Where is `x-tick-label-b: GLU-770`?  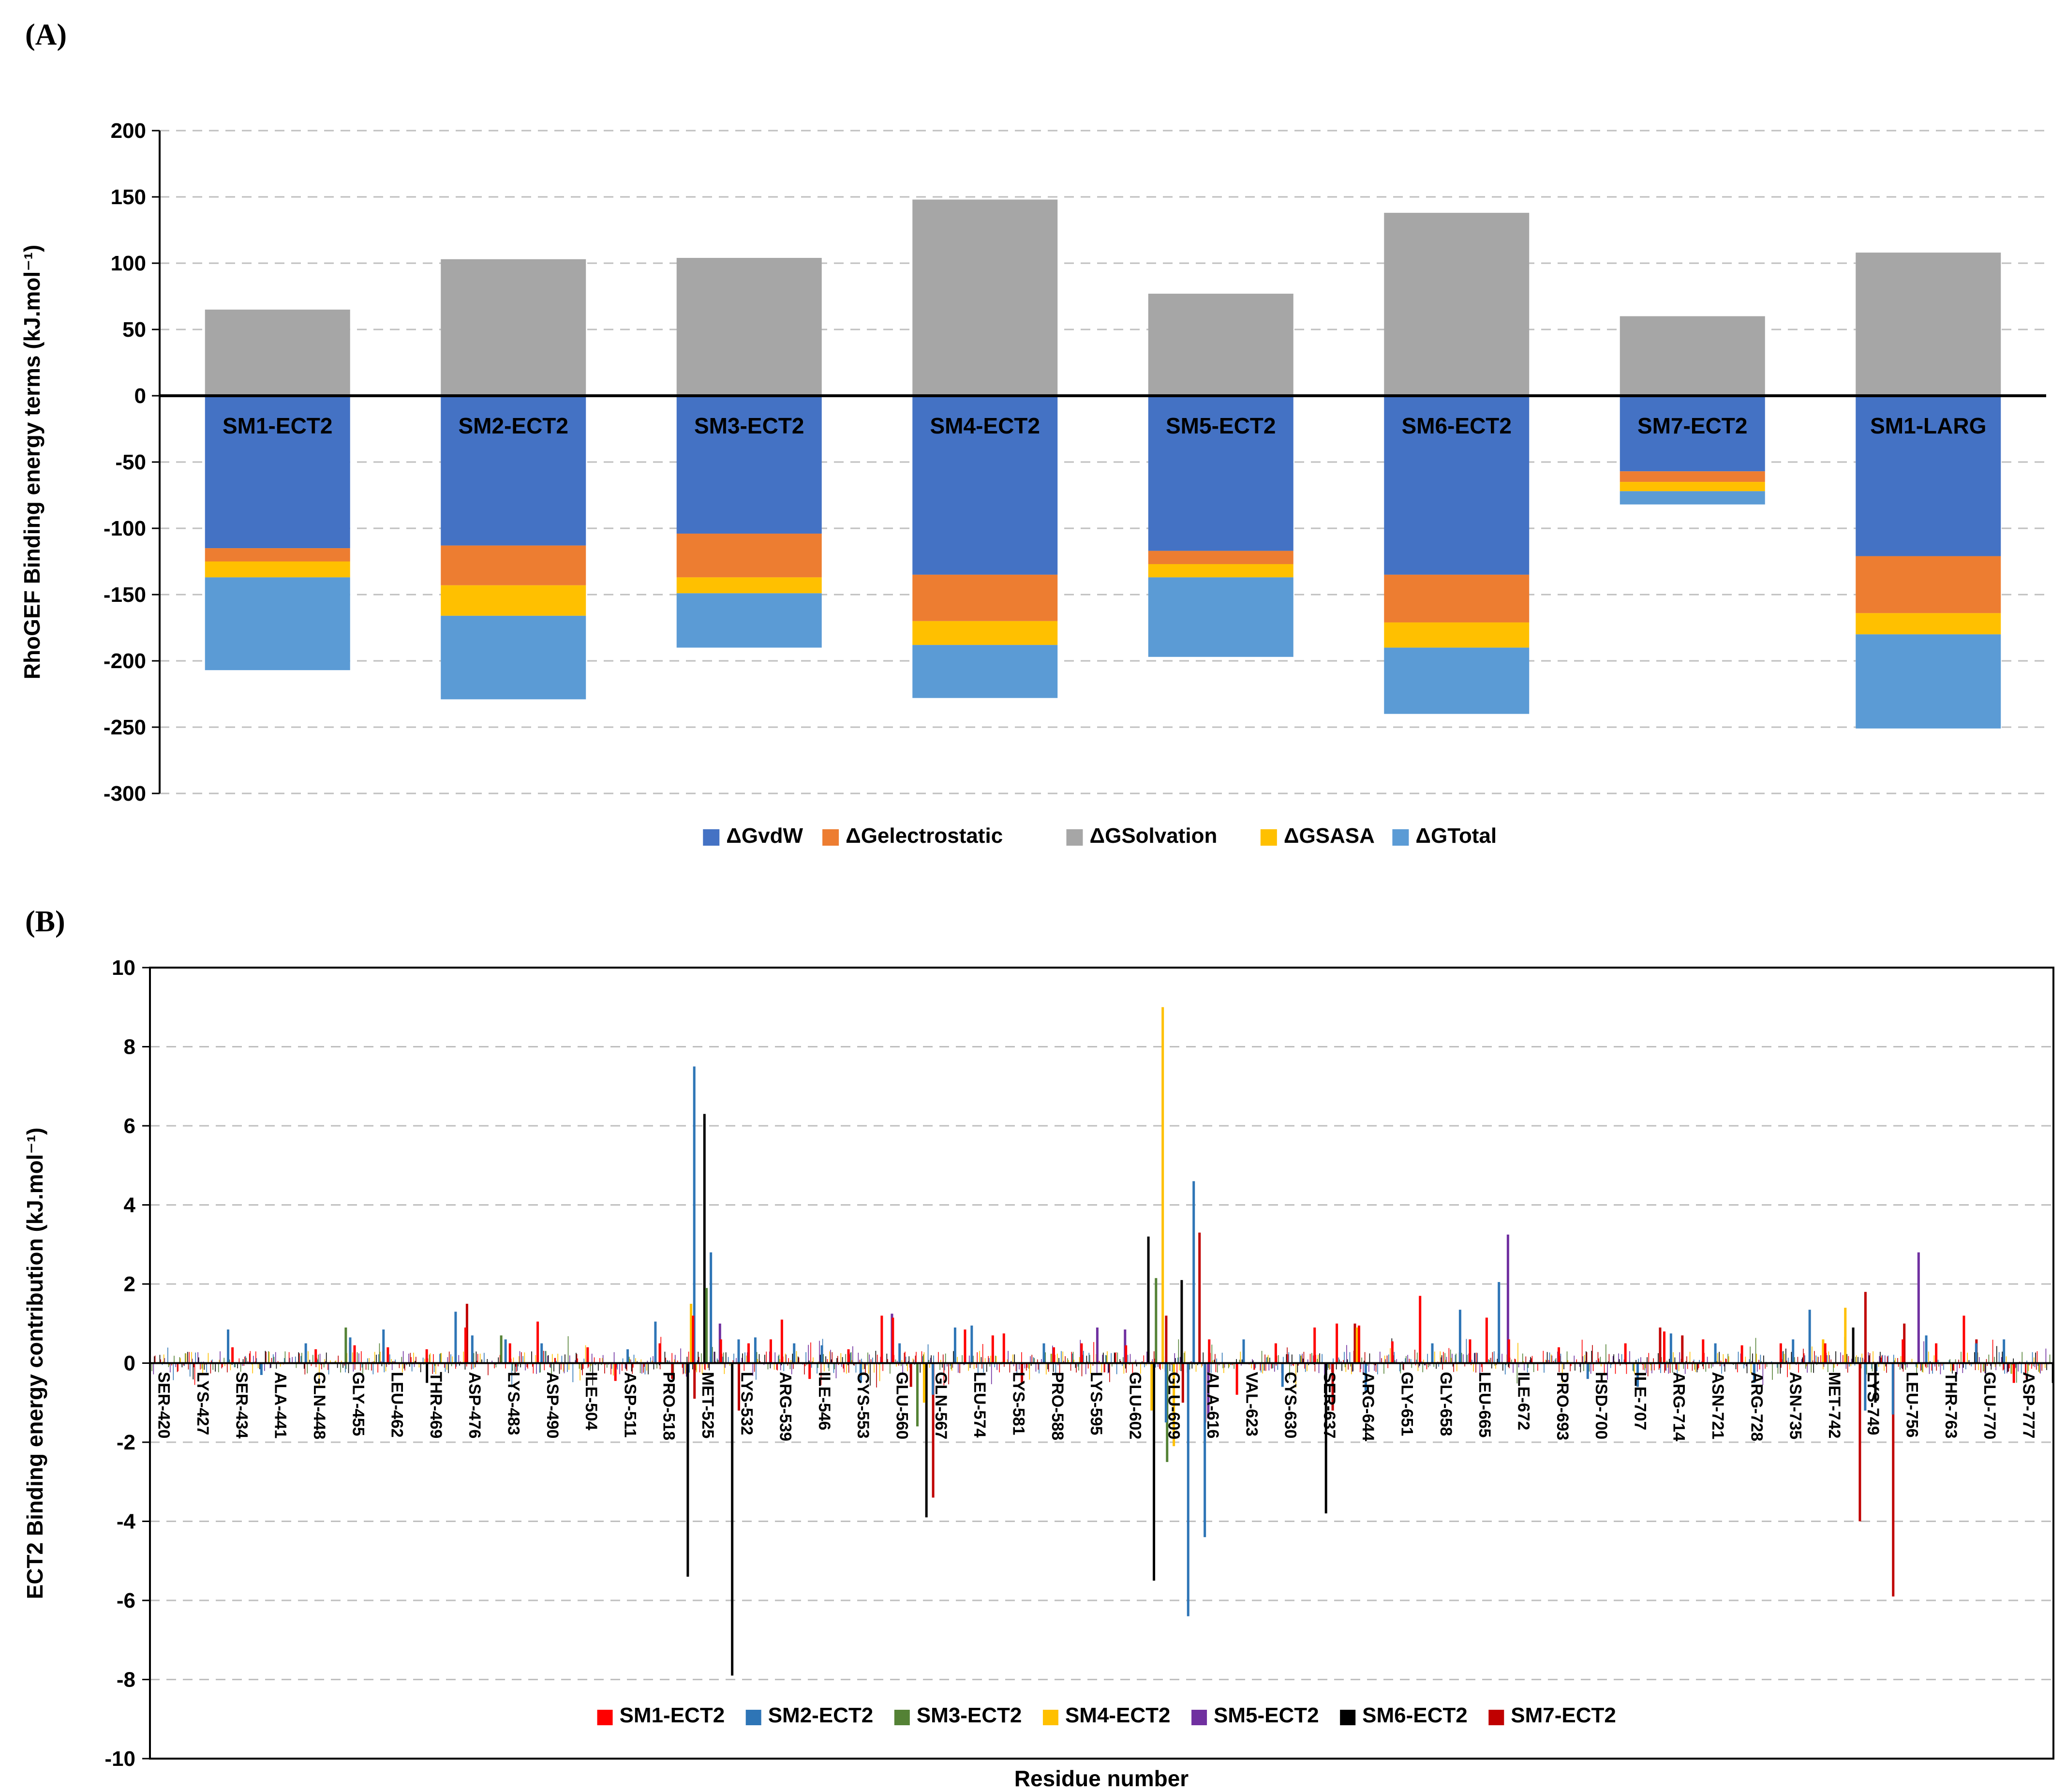
x-tick-label-b: GLU-770 is located at coordinates (1989, 1406).